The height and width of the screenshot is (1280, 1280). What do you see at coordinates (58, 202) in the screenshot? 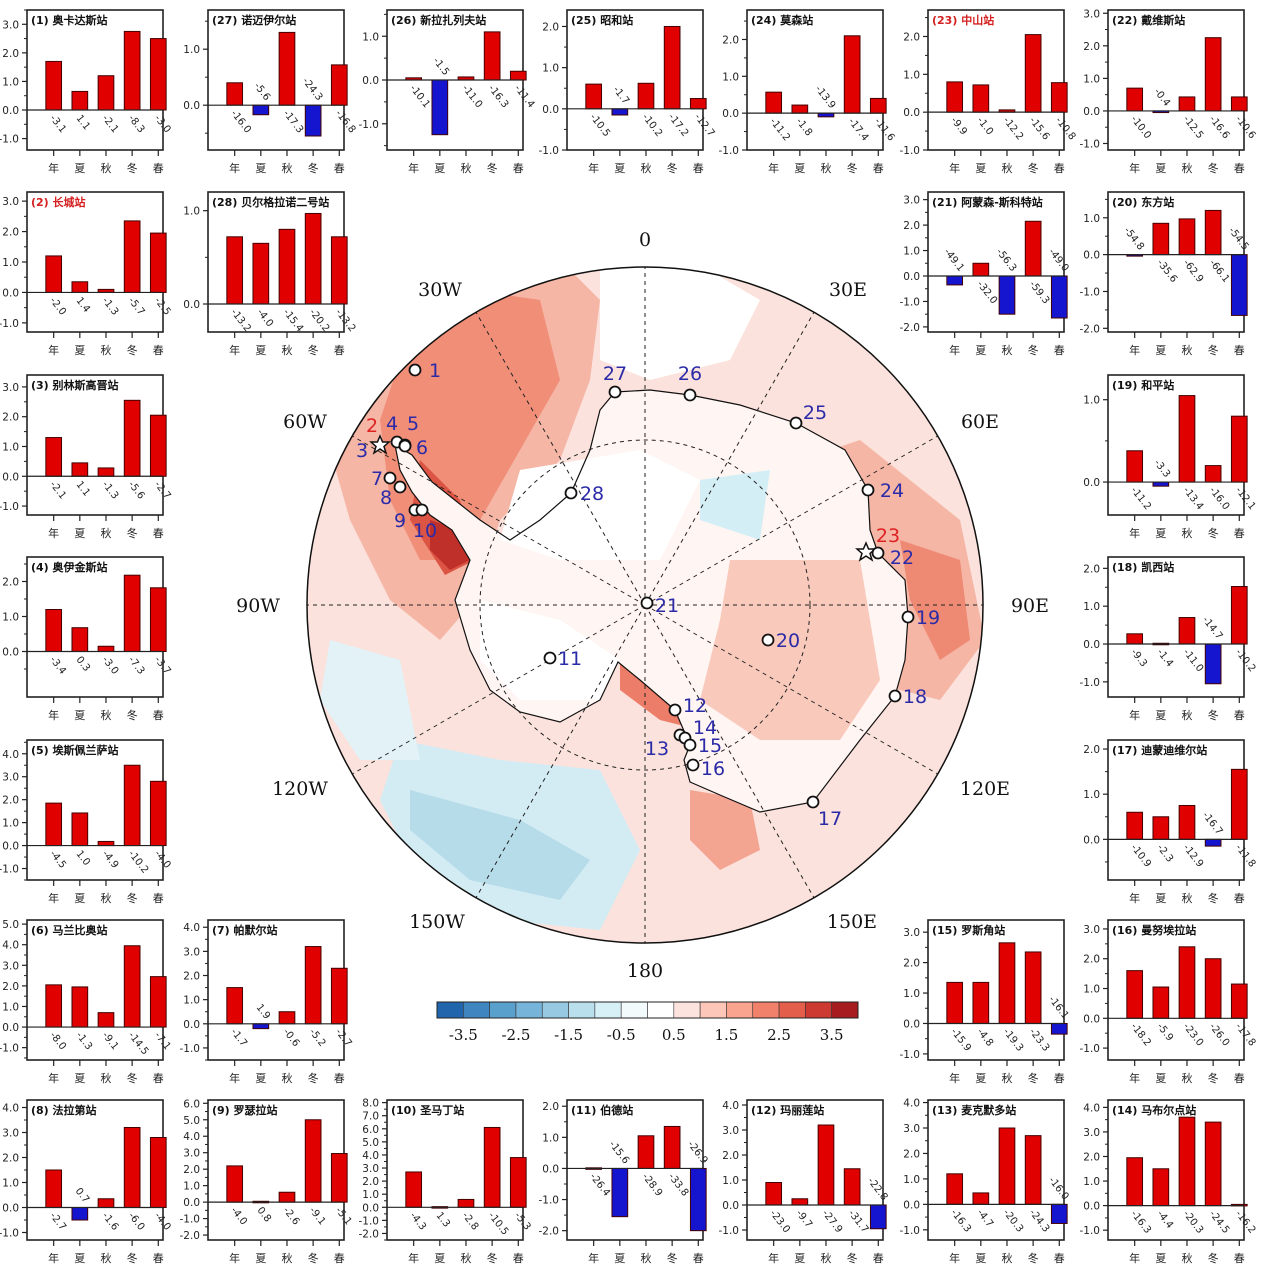
I see `panel-title: (2) 长城站` at bounding box center [58, 202].